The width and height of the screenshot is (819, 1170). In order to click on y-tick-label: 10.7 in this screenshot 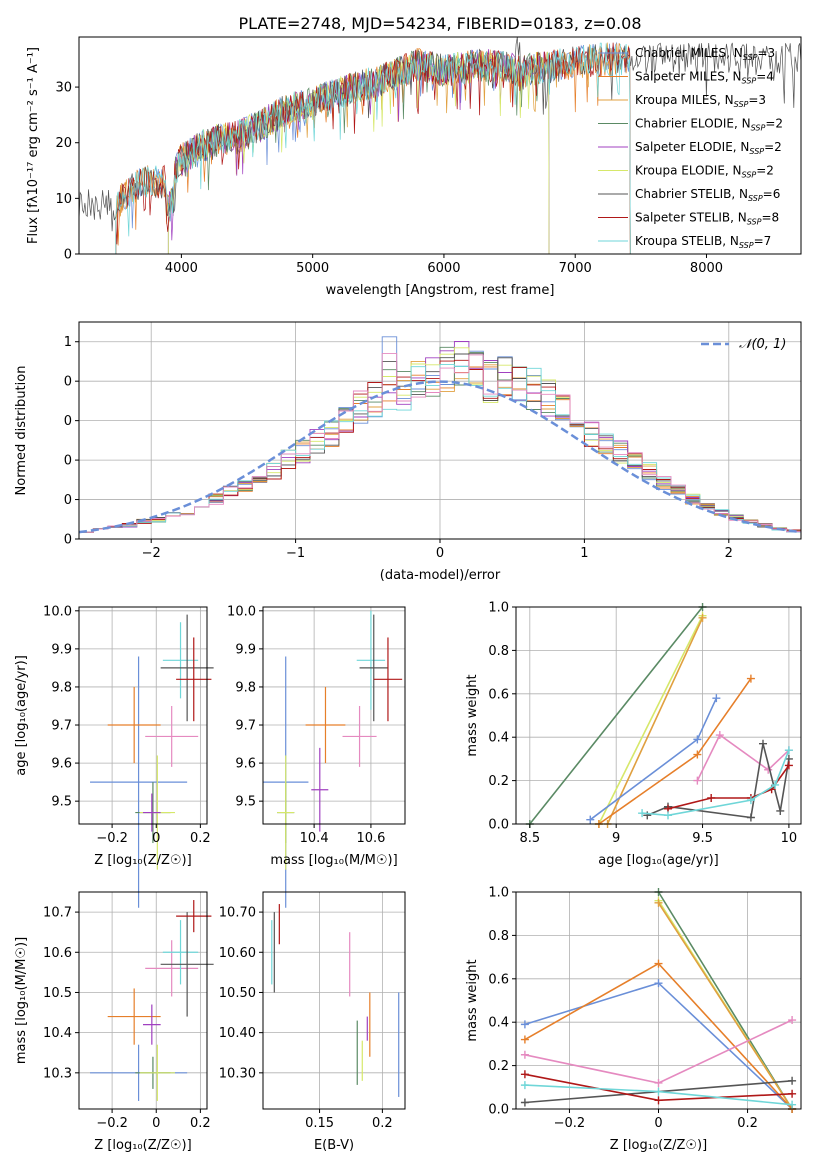, I will do `click(57, 913)`.